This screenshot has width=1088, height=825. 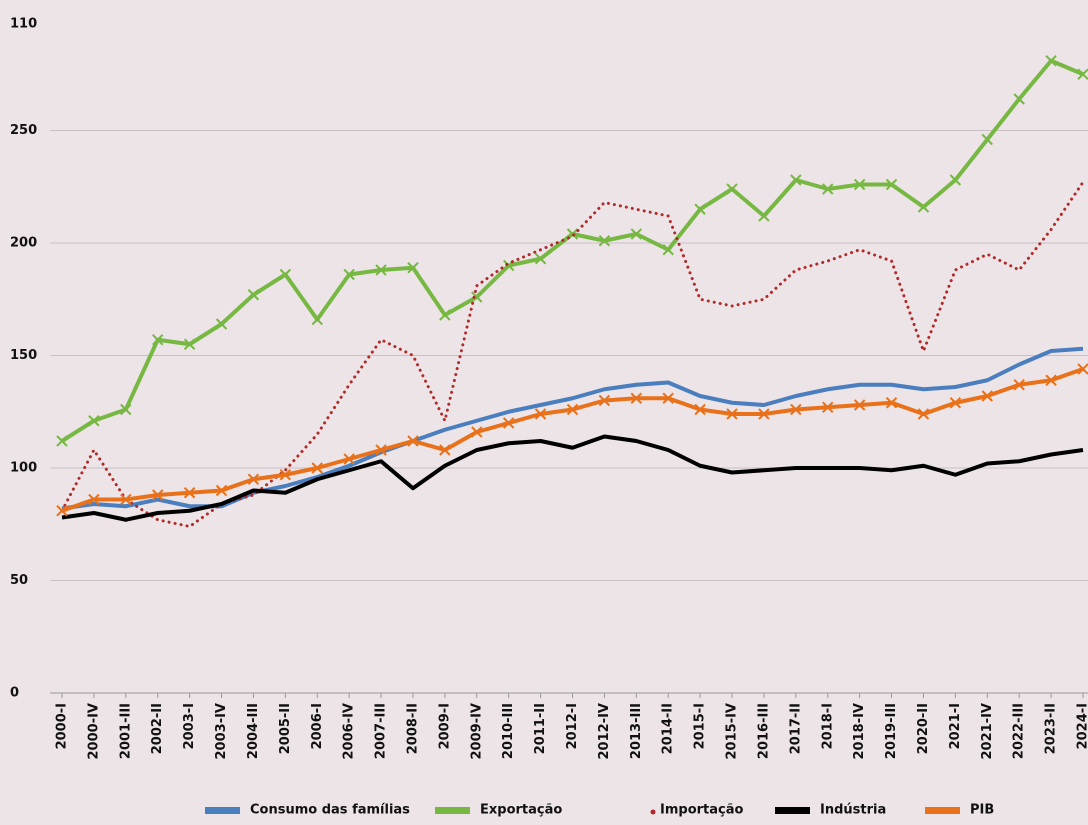 I want to click on x-tick-label: 2015-I, so click(x=700, y=726).